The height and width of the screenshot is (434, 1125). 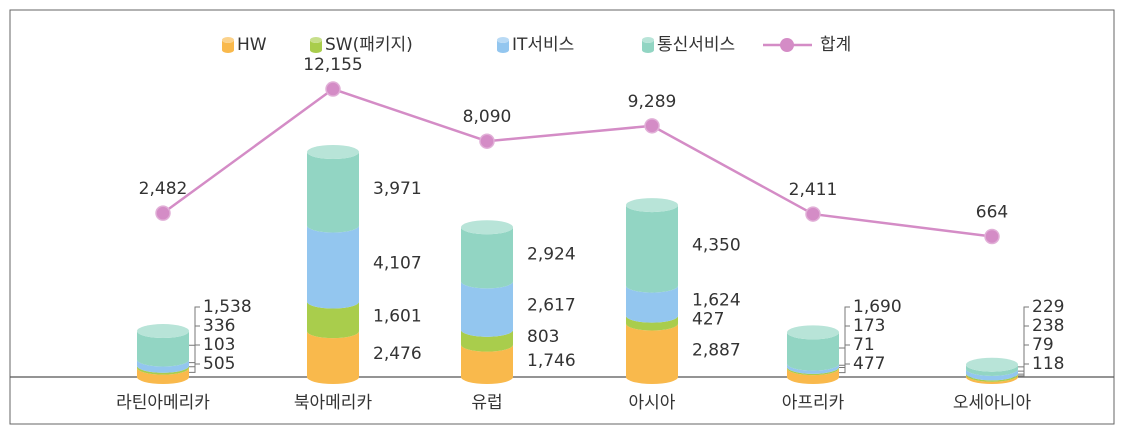 I want to click on value-label: 1,746, so click(x=551, y=361).